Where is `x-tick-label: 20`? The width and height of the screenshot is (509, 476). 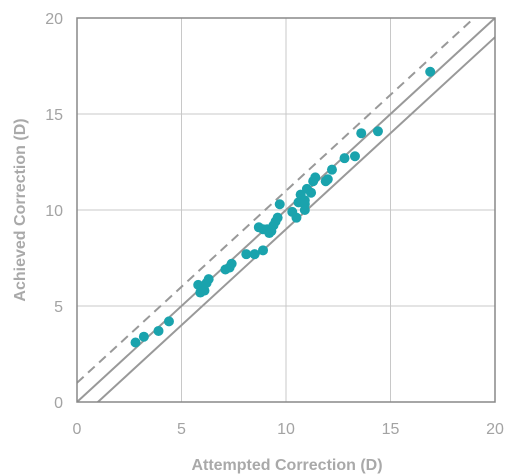
x-tick-label: 20 is located at coordinates (495, 429).